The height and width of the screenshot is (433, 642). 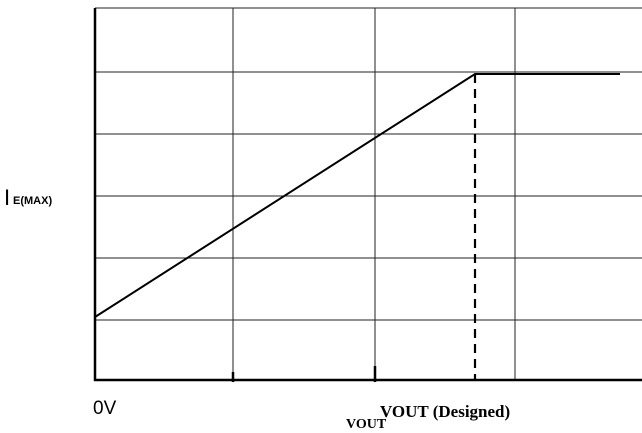 I want to click on y-axis-label: I, so click(x=7, y=197).